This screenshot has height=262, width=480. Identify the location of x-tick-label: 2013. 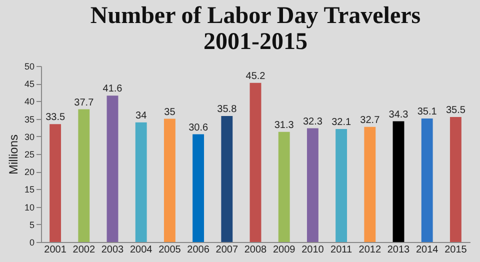
(398, 250).